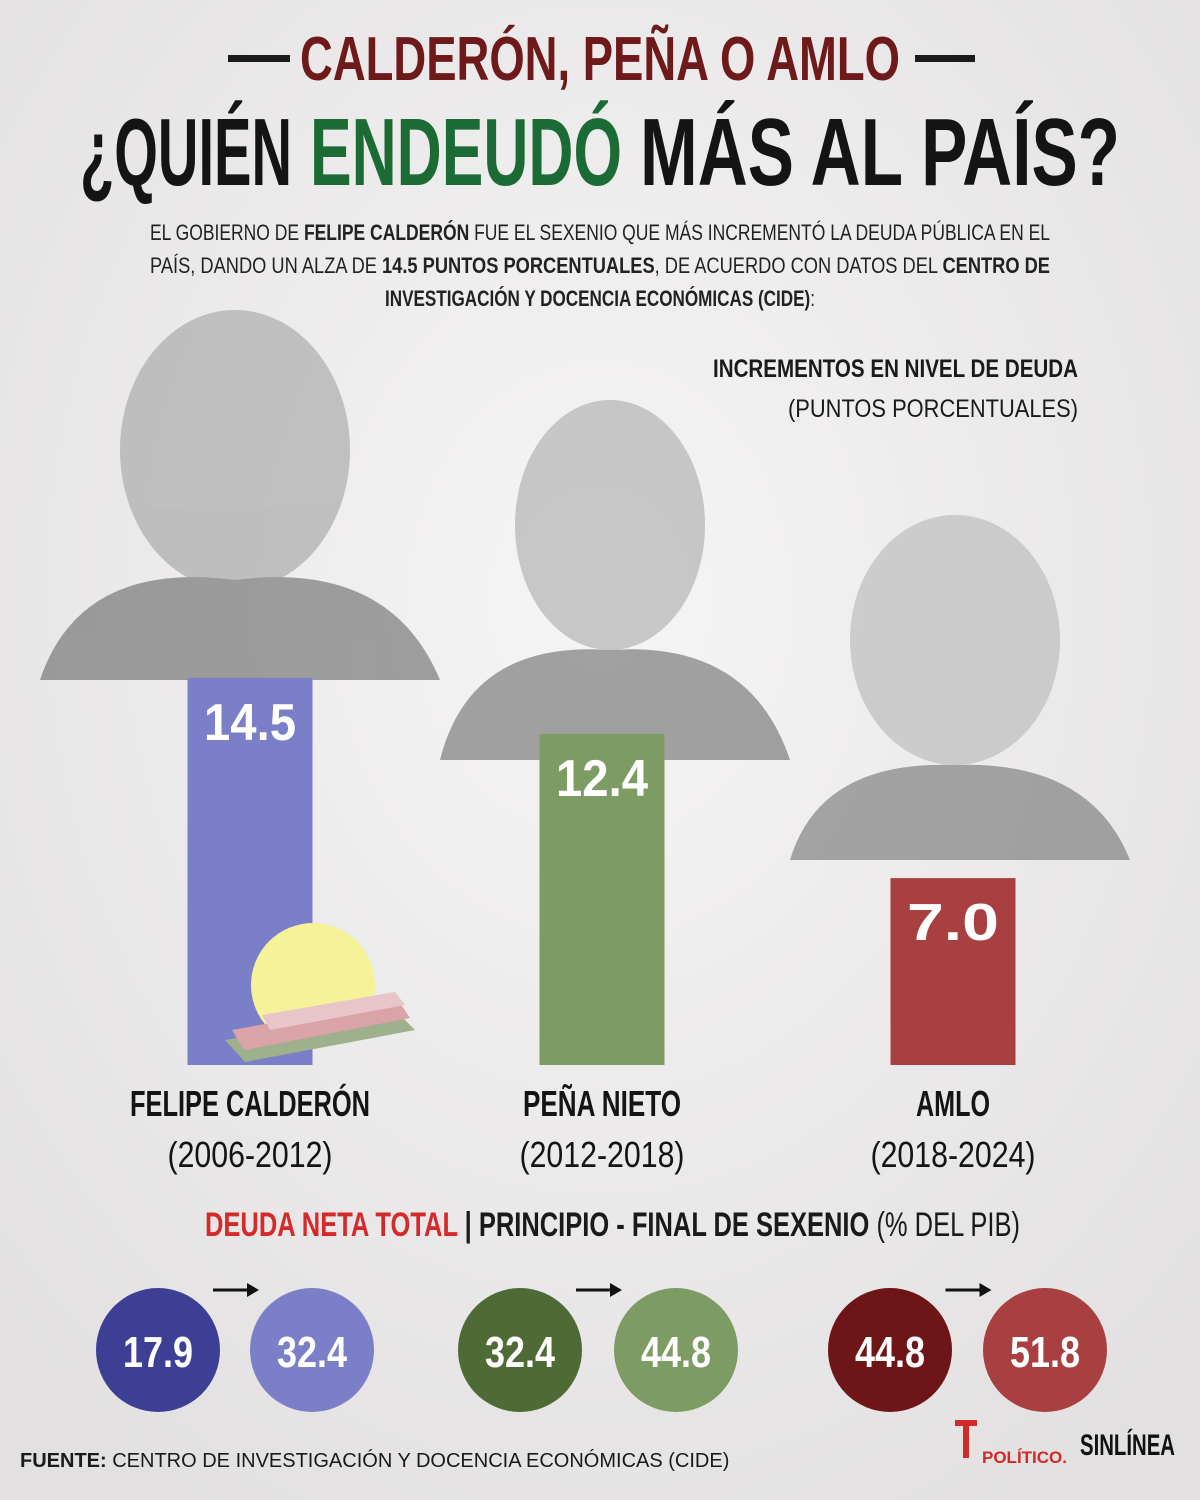 The height and width of the screenshot is (1500, 1200). Describe the element at coordinates (1127, 1445) in the screenshot. I see `logo-sinlinea: SINLÍNEA` at that location.